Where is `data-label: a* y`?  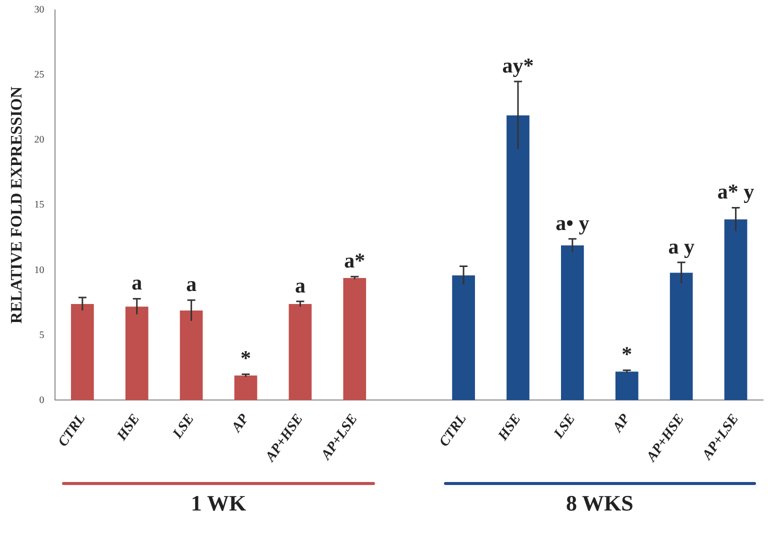
data-label: a* y is located at coordinates (736, 192).